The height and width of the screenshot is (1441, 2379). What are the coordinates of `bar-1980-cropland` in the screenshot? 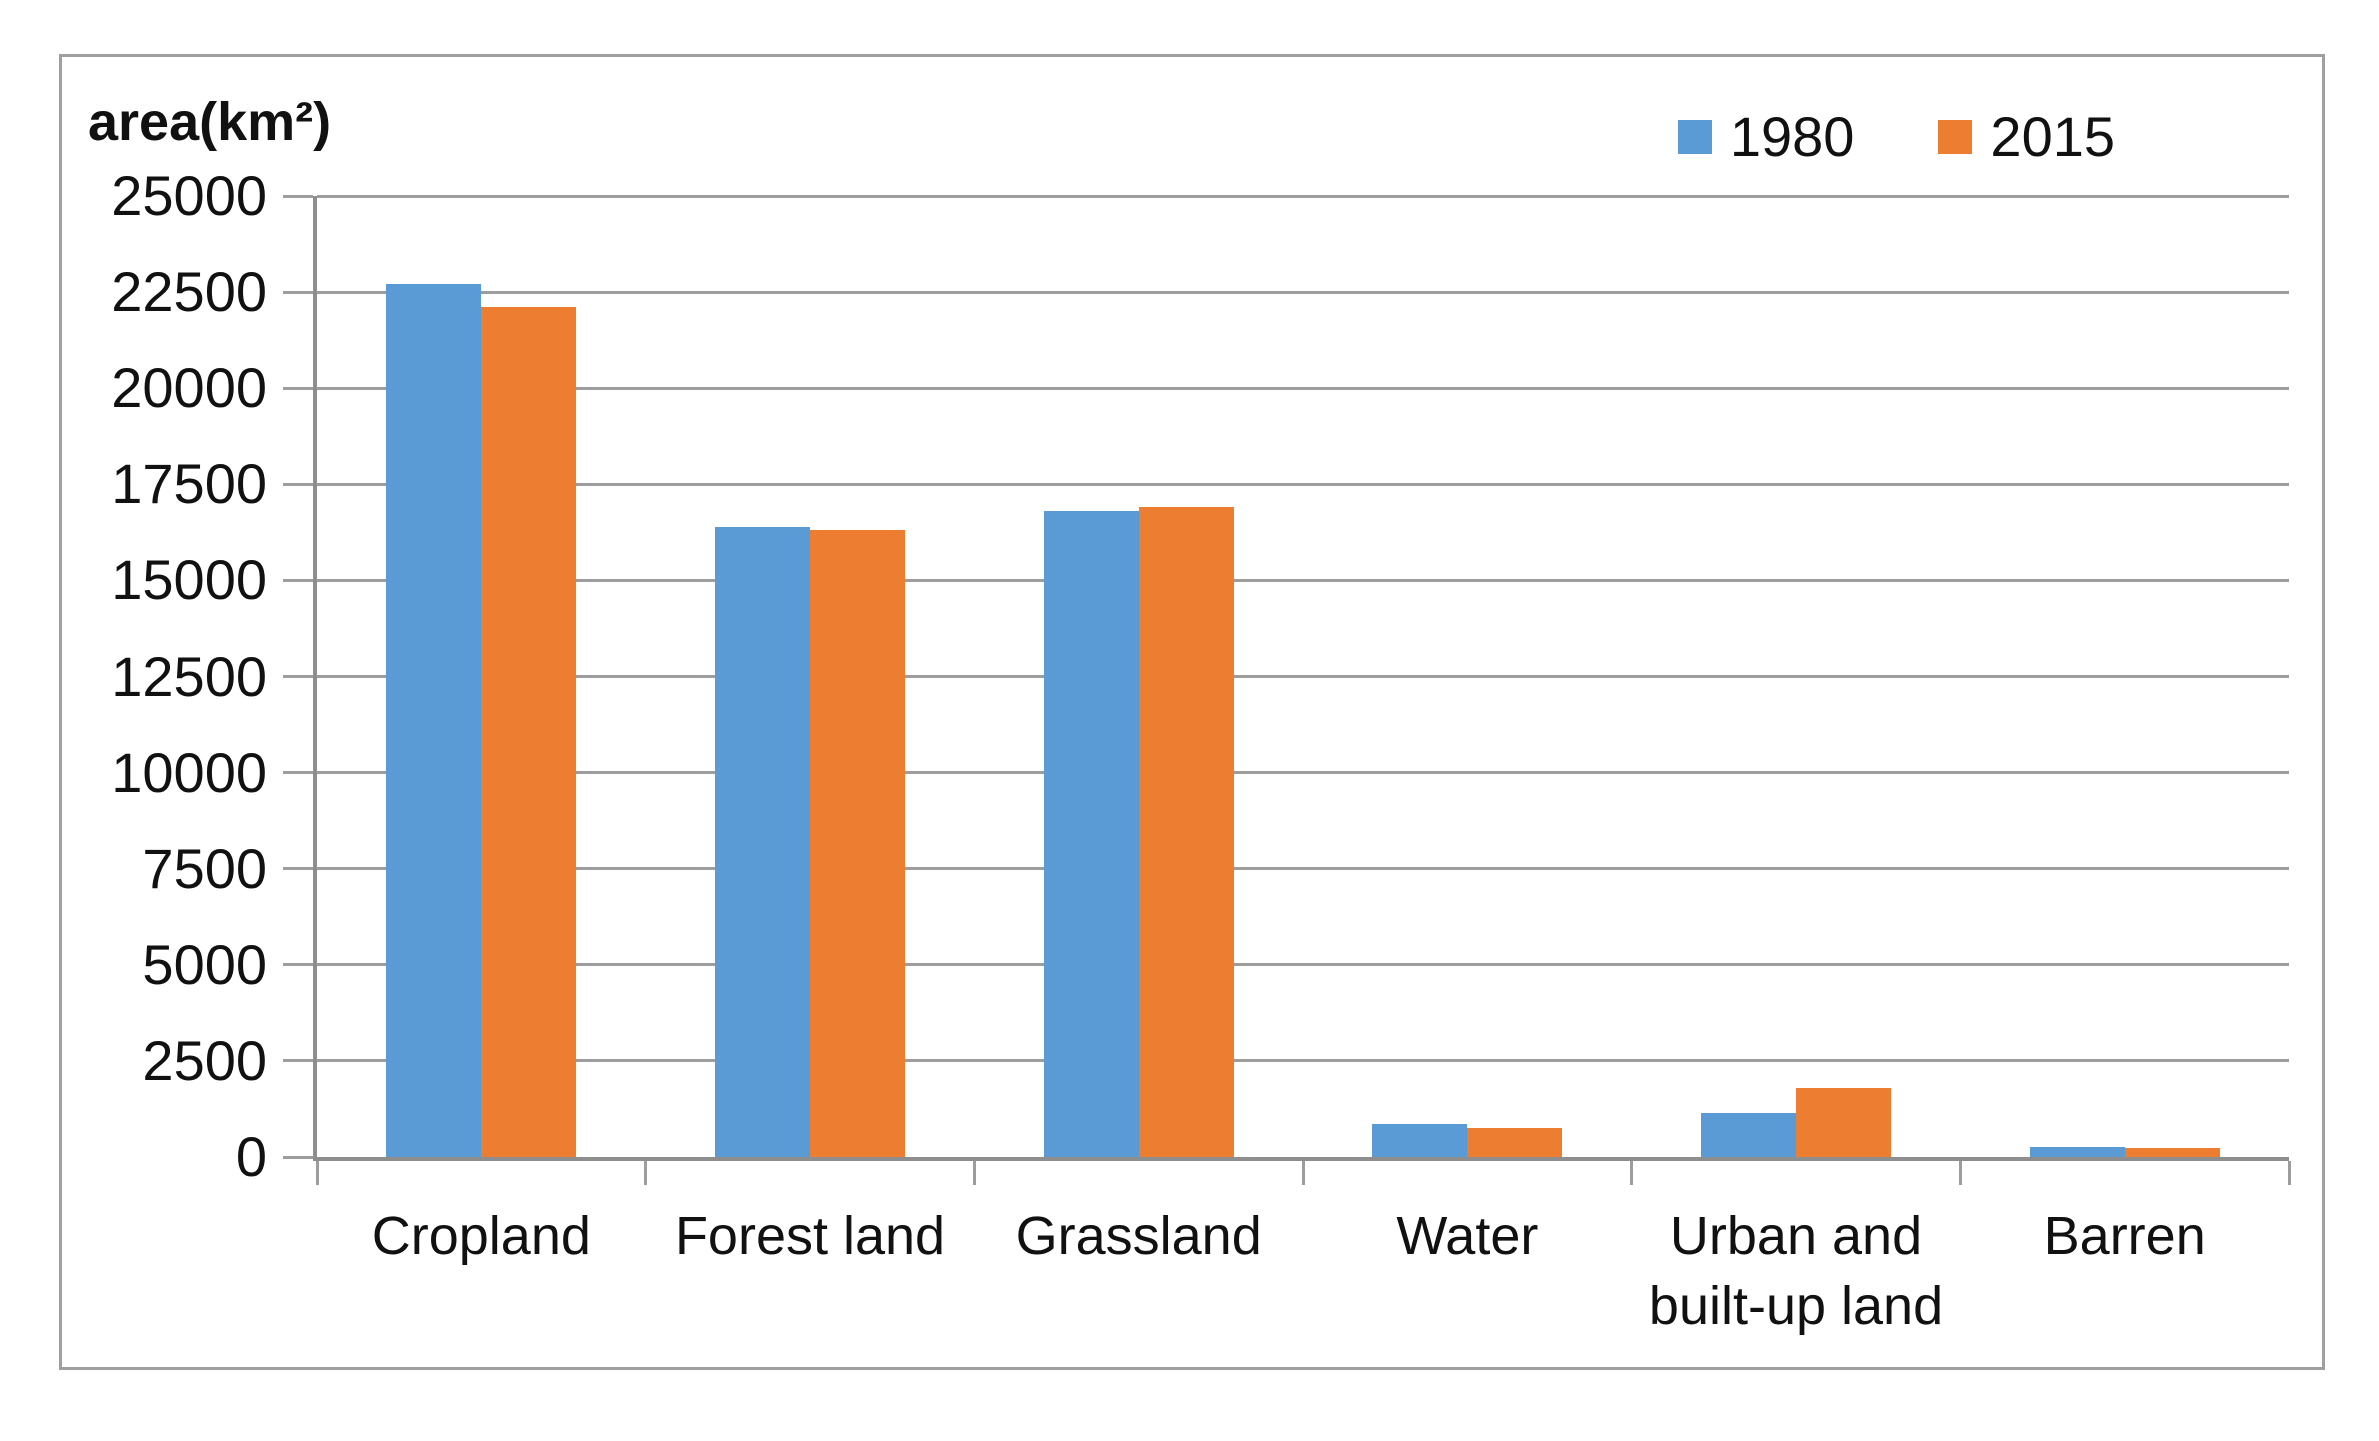 It's located at (434, 720).